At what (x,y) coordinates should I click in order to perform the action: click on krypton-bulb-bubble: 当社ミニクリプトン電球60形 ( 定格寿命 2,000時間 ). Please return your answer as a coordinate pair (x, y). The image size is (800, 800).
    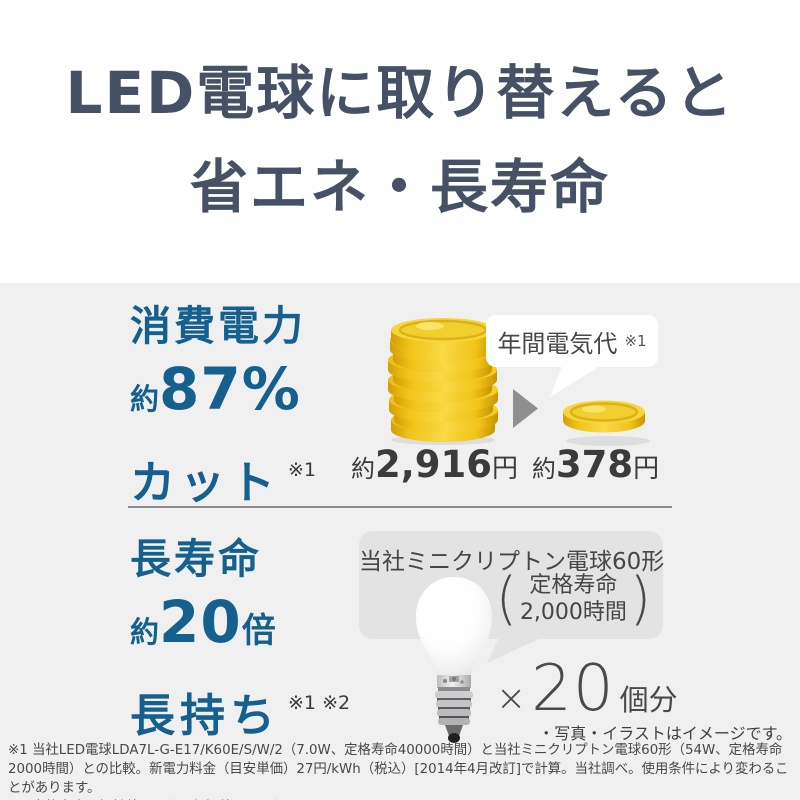
    Looking at the image, I should click on (512, 585).